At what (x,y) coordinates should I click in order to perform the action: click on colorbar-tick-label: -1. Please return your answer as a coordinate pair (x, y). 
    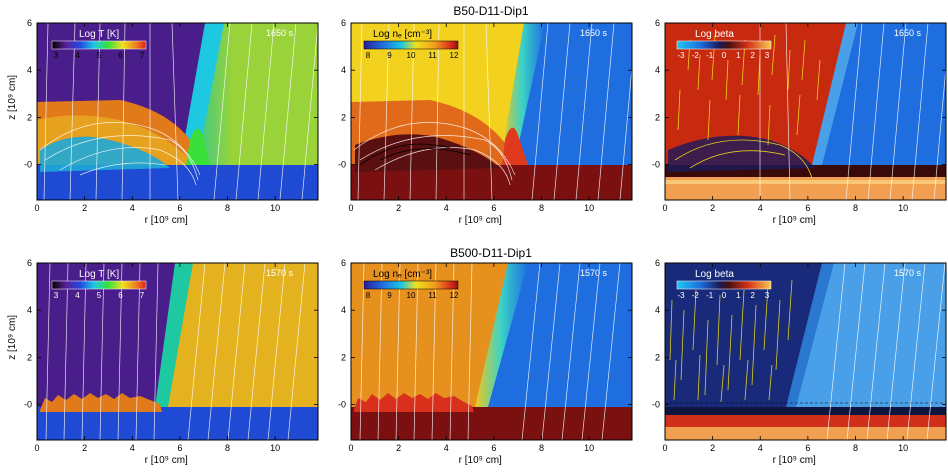
    Looking at the image, I should click on (710, 55).